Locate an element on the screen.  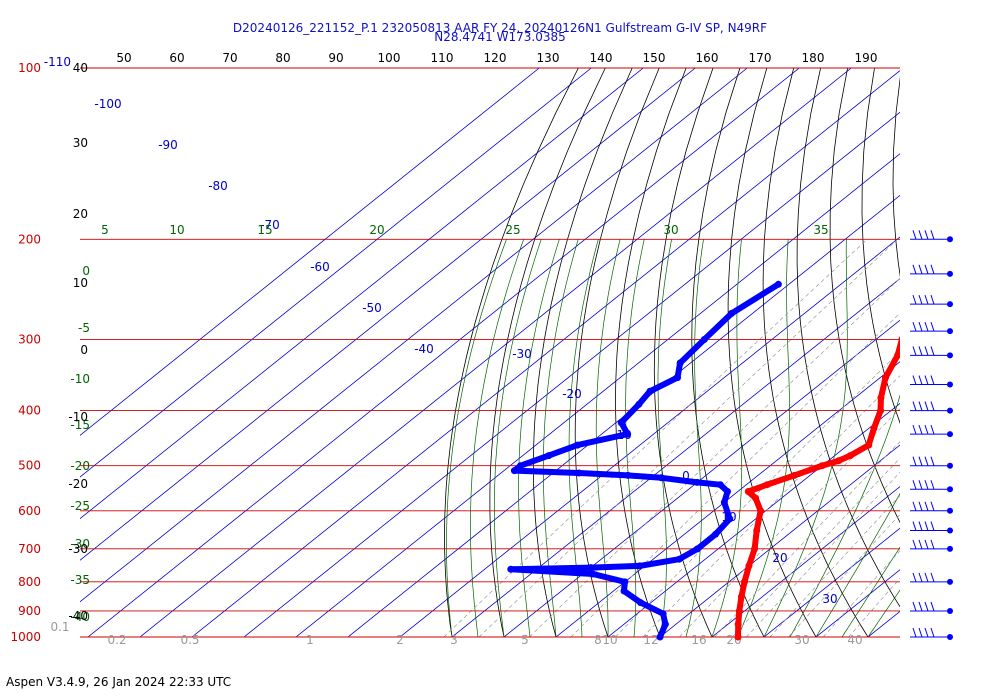
mixing-ratio-label: 16 is located at coordinates (698, 640).